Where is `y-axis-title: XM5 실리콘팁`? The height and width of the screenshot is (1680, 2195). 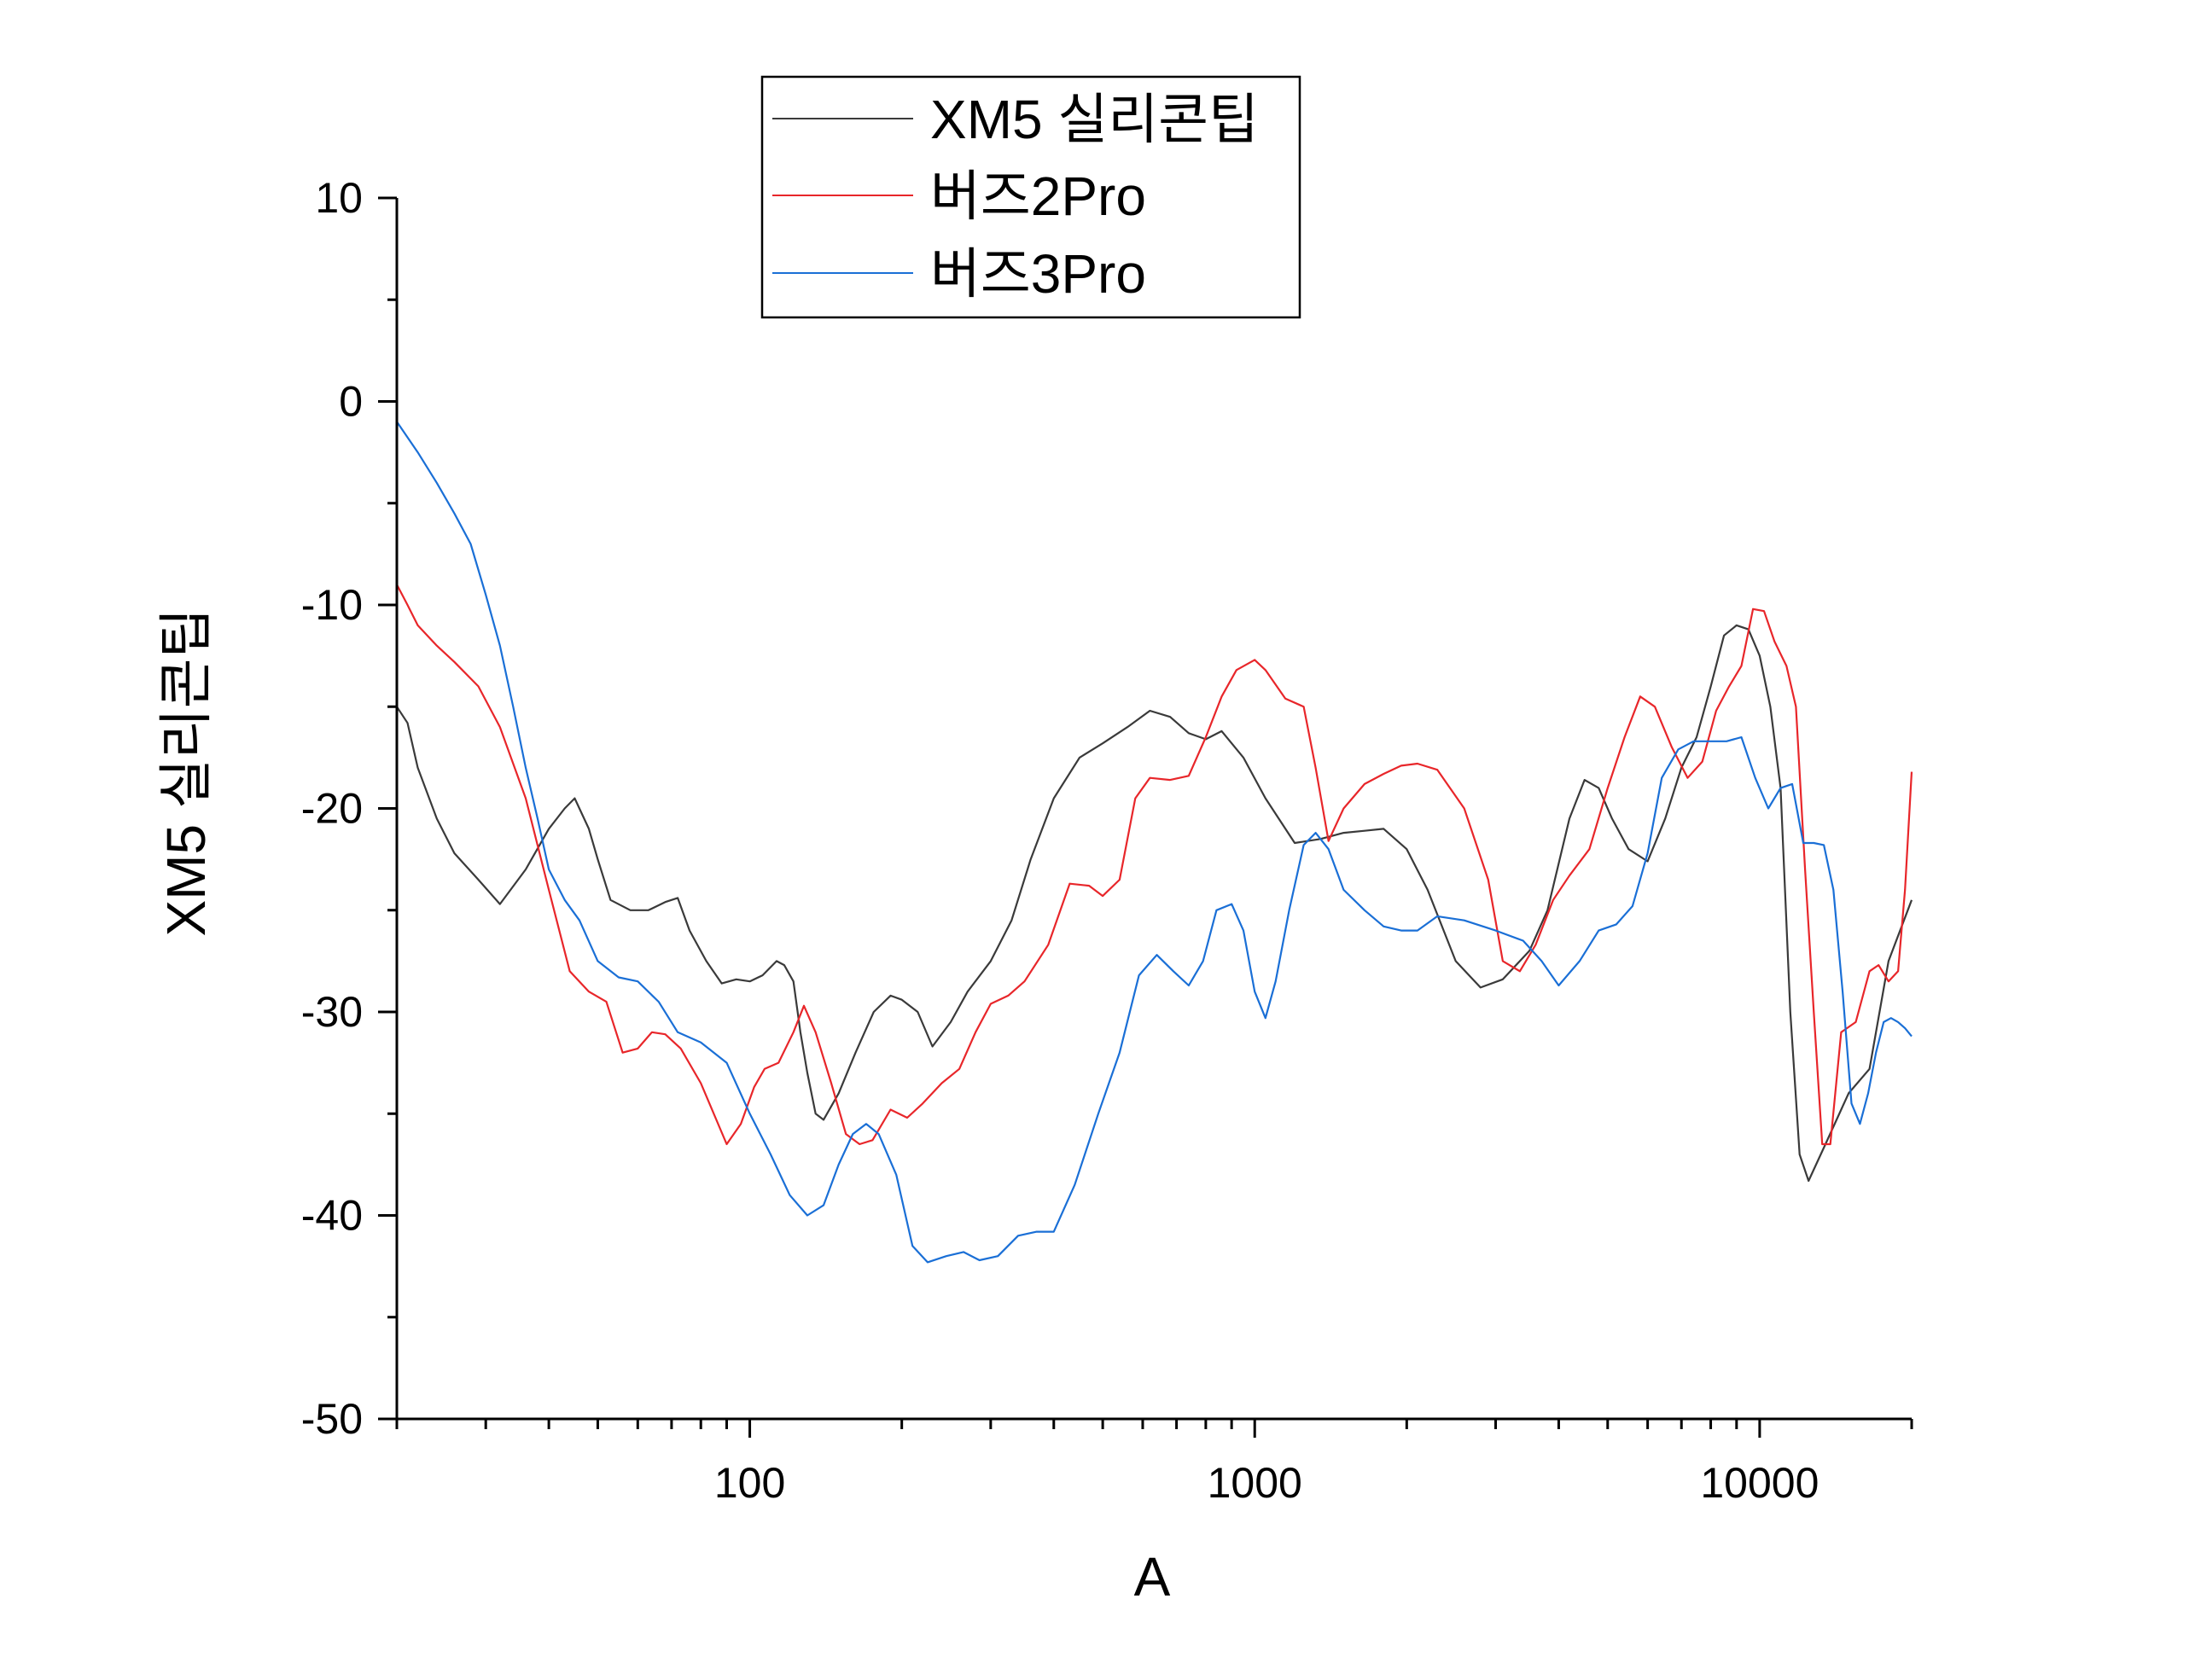
y-axis-title: XM5 실리콘팁 is located at coordinates (186, 772).